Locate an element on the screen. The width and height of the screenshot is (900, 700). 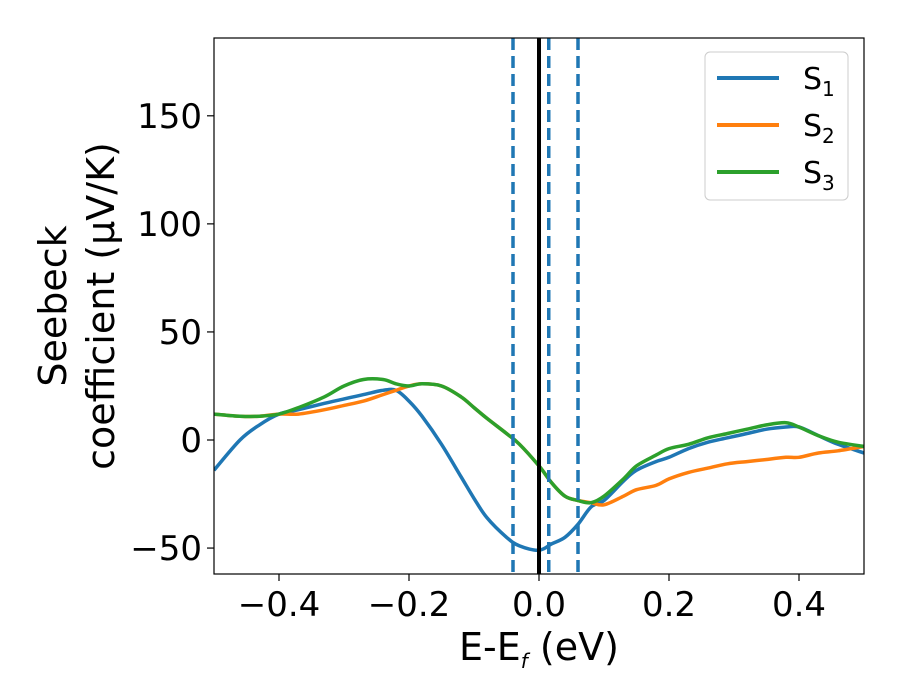
legend-label-s1: S1 is located at coordinates (819, 81).